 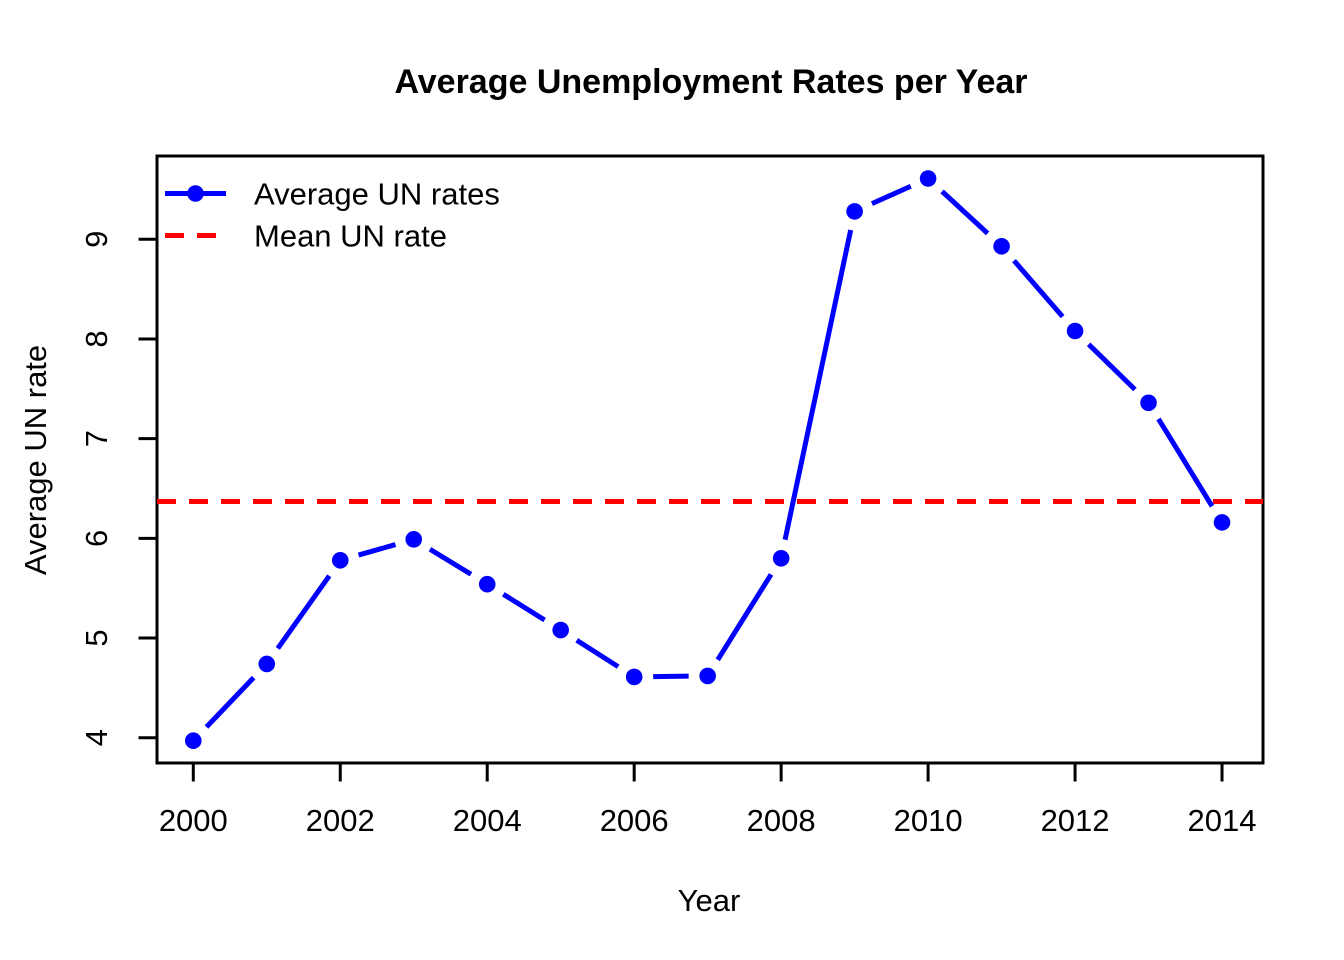 What do you see at coordinates (195, 193) in the screenshot?
I see `legend-marker-icon` at bounding box center [195, 193].